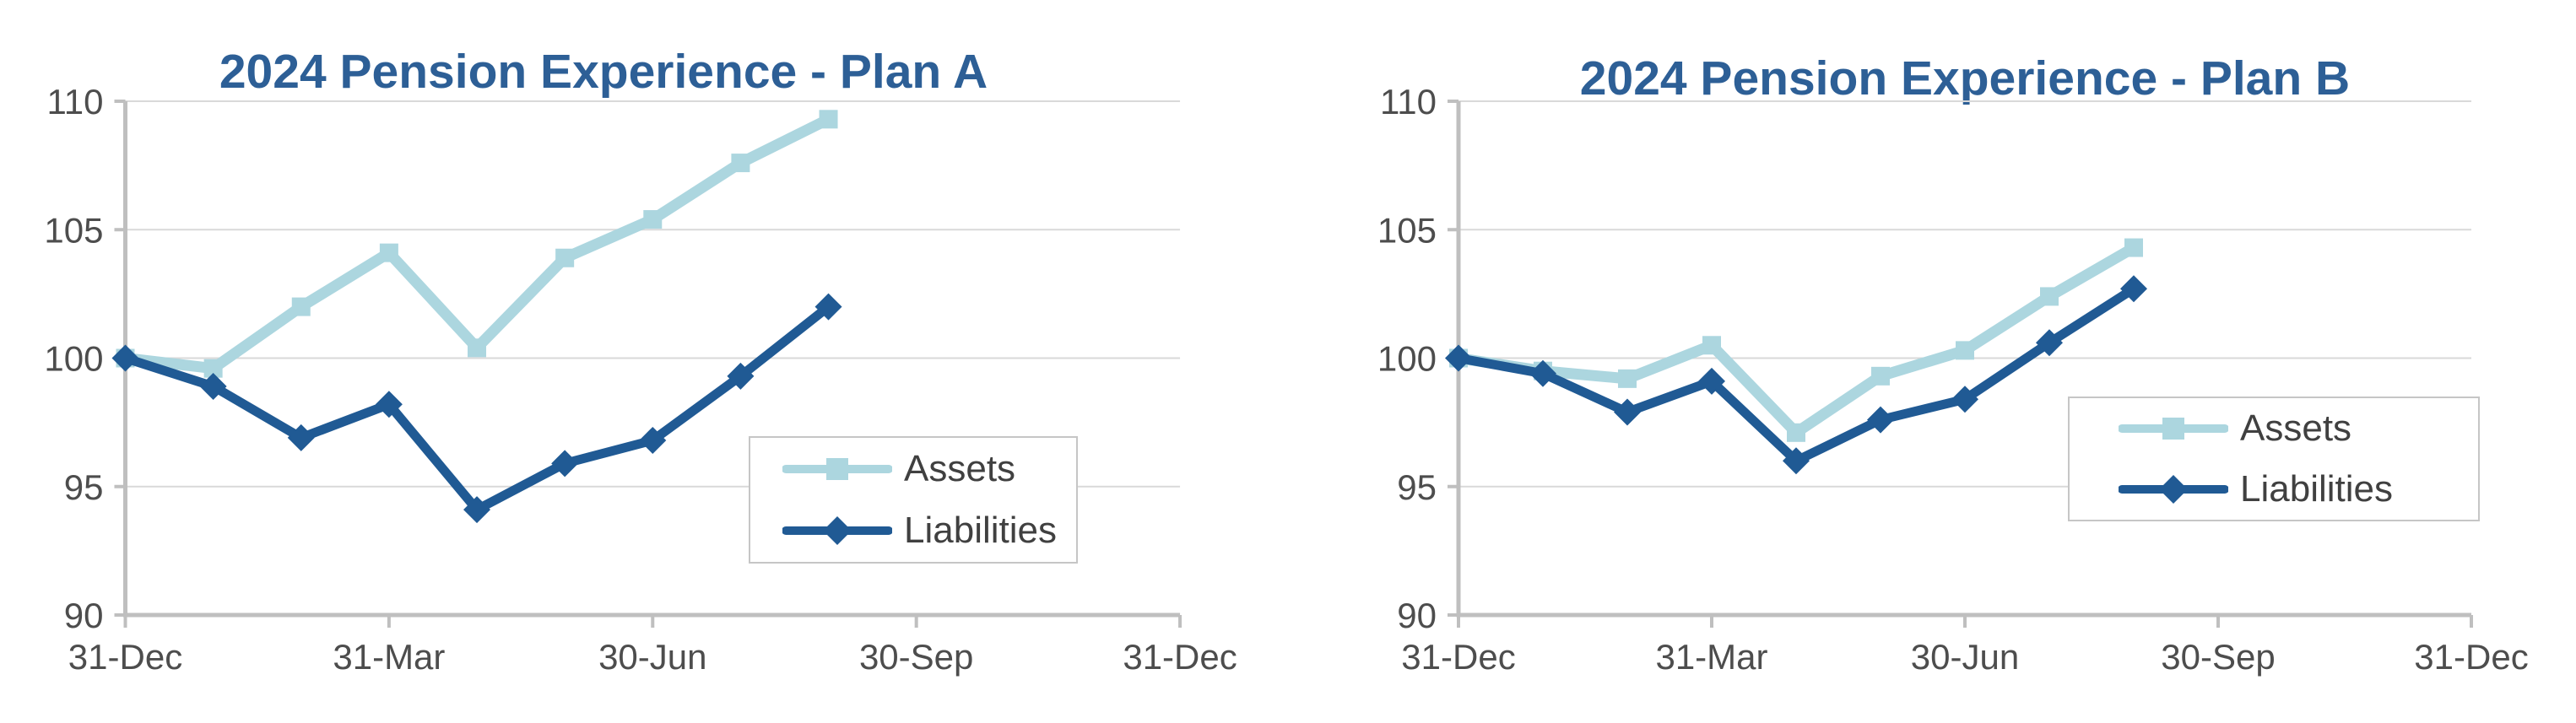 This screenshot has width=2576, height=723. Describe the element at coordinates (2274, 459) in the screenshot. I see `legend-plan-b: Assets Liabilities` at that location.